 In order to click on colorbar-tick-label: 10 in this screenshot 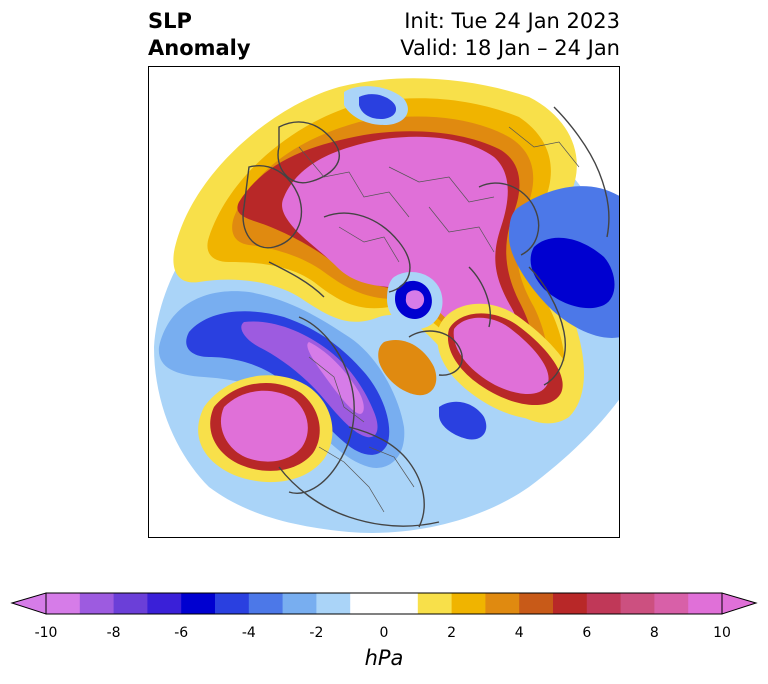, I will do `click(722, 633)`.